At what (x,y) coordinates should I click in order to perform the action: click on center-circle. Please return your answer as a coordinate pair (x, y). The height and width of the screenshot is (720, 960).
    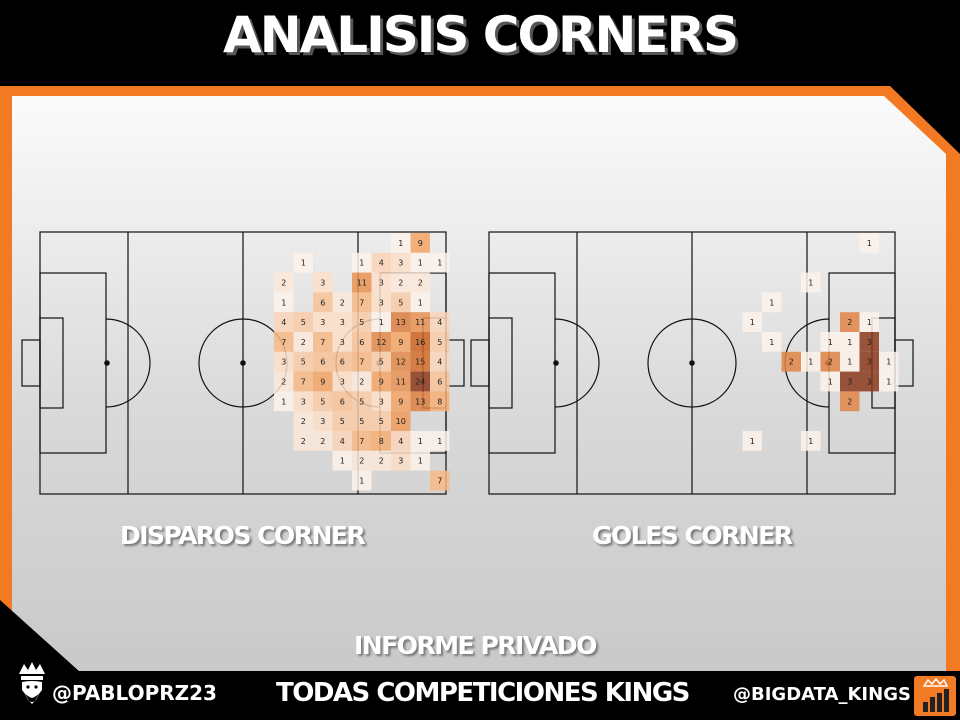
    Looking at the image, I should click on (692, 363).